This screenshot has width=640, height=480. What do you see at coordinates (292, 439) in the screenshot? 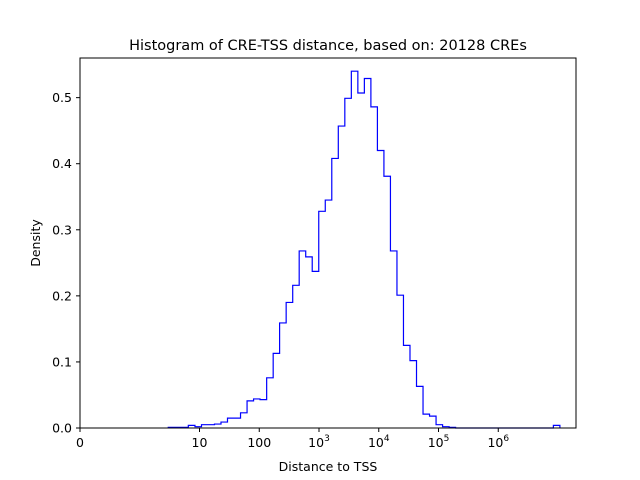
I see `x-axis: 0 10 100 10³ 10⁴ 10⁵ 10⁶` at bounding box center [292, 439].